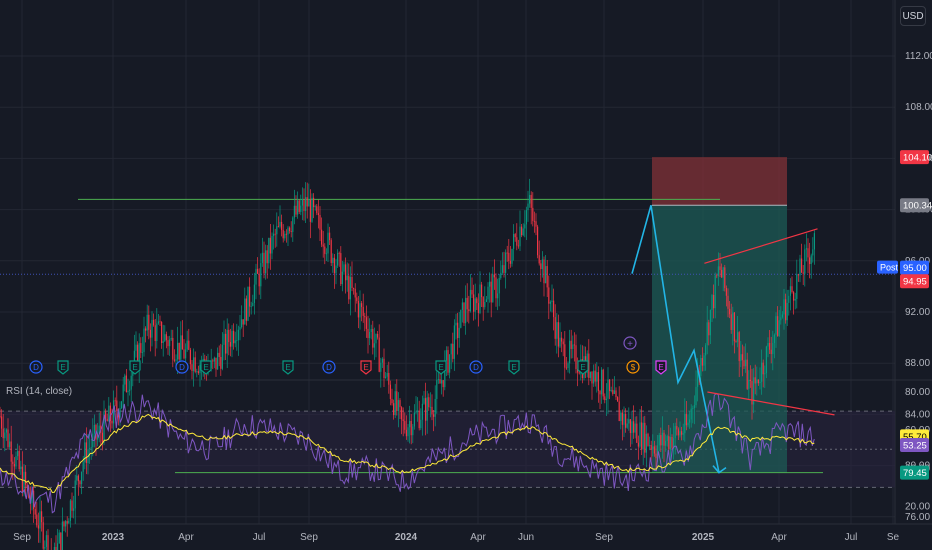  I want to click on currency-button: USD, so click(913, 16).